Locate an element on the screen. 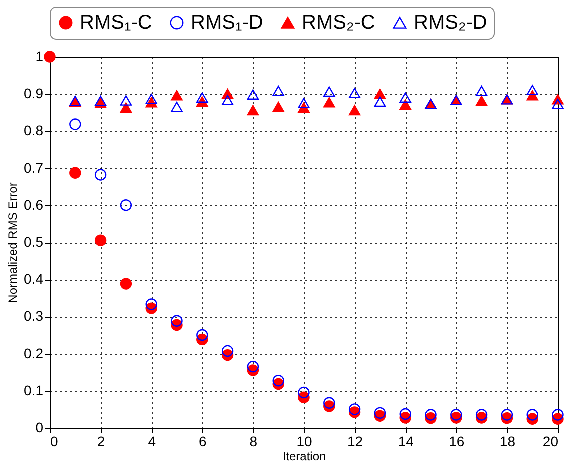 This screenshot has height=466, width=574. y-tick-label: 0.4 is located at coordinates (34, 279).